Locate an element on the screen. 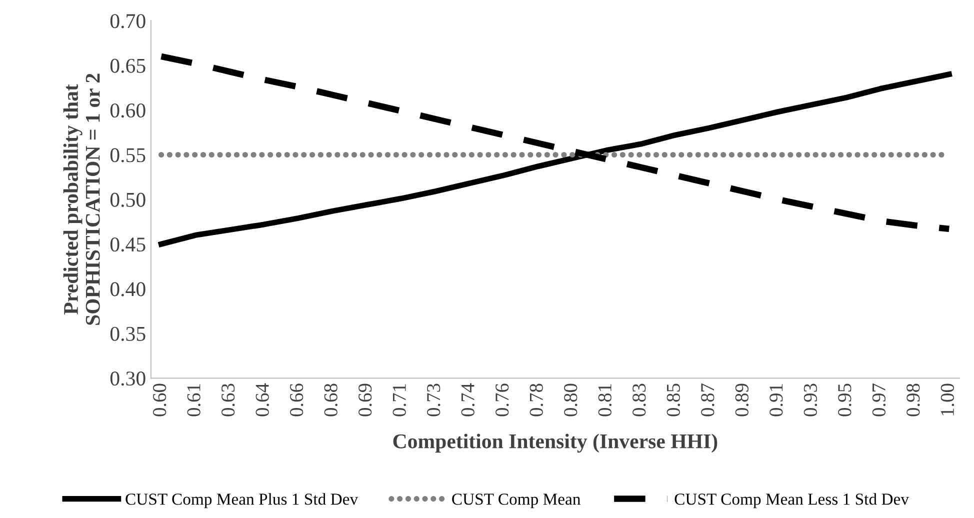 The image size is (974, 518). legend-label: CUST Comp Mean Less 1 Std Dev is located at coordinates (791, 500).